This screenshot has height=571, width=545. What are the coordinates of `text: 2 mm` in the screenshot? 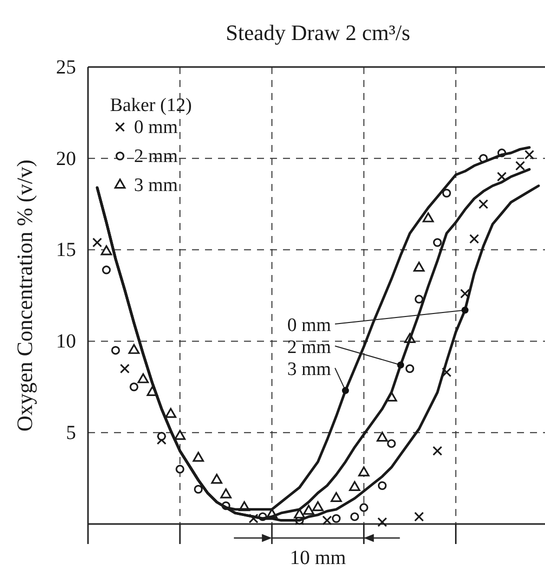 It's located at (309, 347).